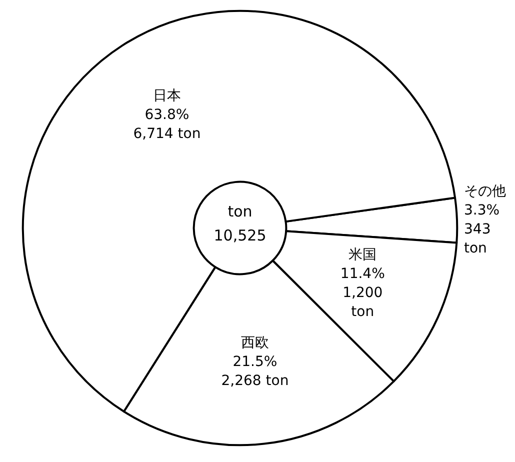 The height and width of the screenshot is (462, 515). What do you see at coordinates (482, 229) in the screenshot?
I see `data-label: 3.3% 343 ton` at bounding box center [482, 229].